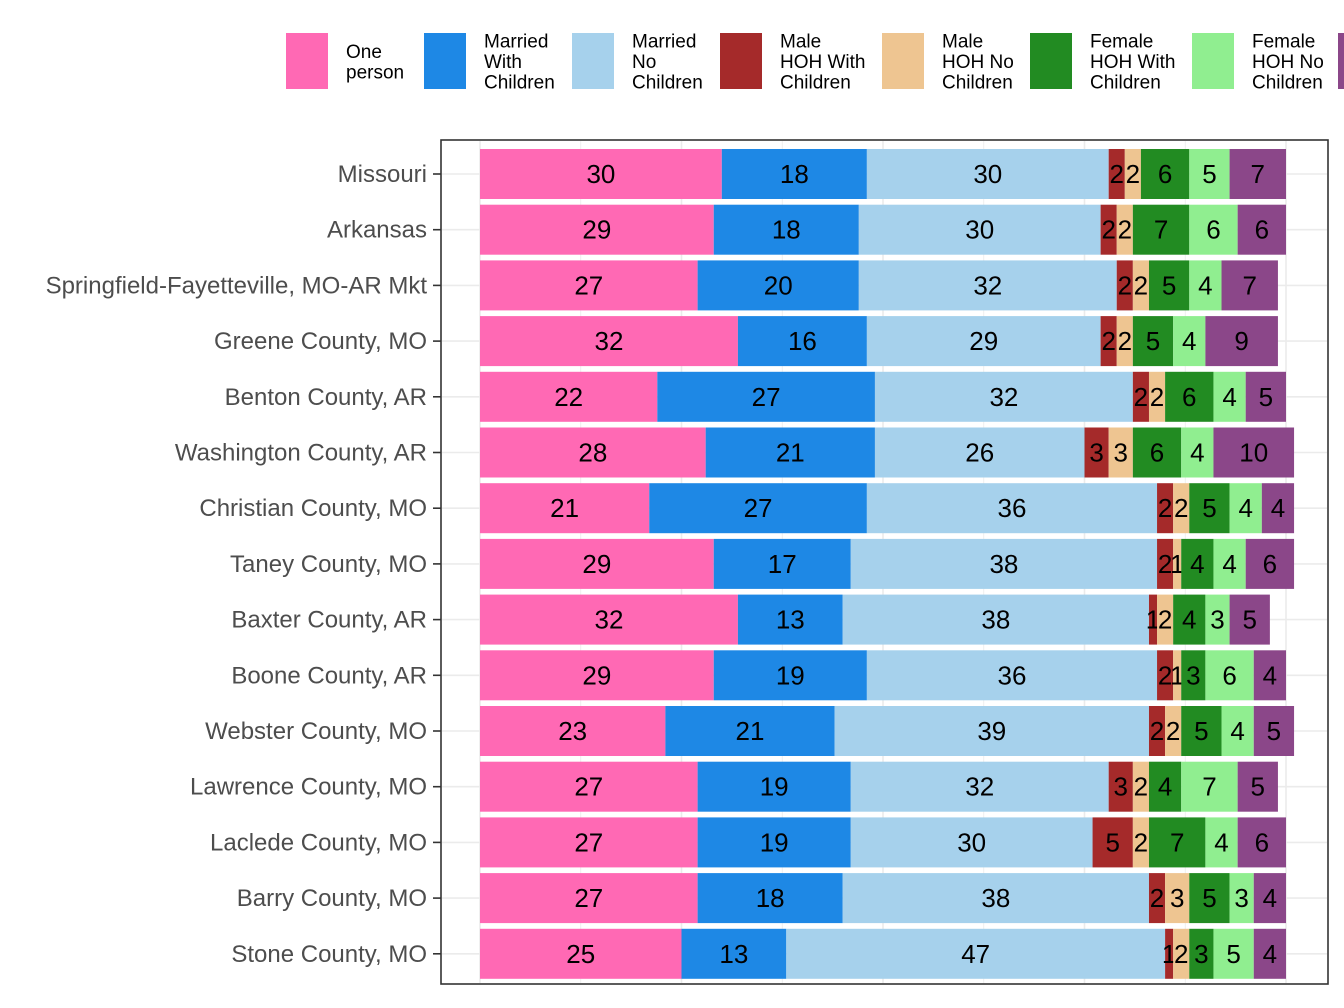  I want to click on data-label: 20, so click(778, 285).